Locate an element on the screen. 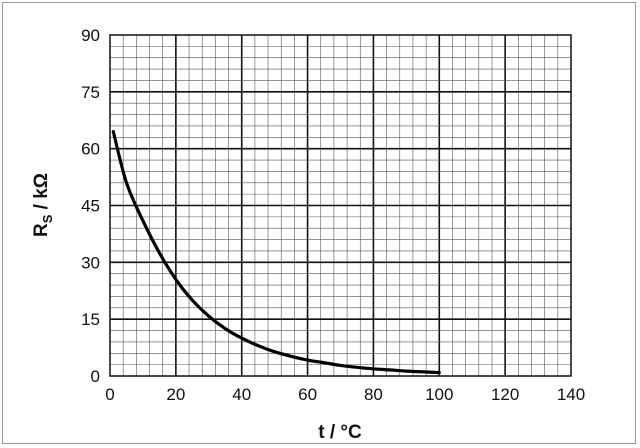 The width and height of the screenshot is (640, 448). y-tick-label: 0 is located at coordinates (95, 376).